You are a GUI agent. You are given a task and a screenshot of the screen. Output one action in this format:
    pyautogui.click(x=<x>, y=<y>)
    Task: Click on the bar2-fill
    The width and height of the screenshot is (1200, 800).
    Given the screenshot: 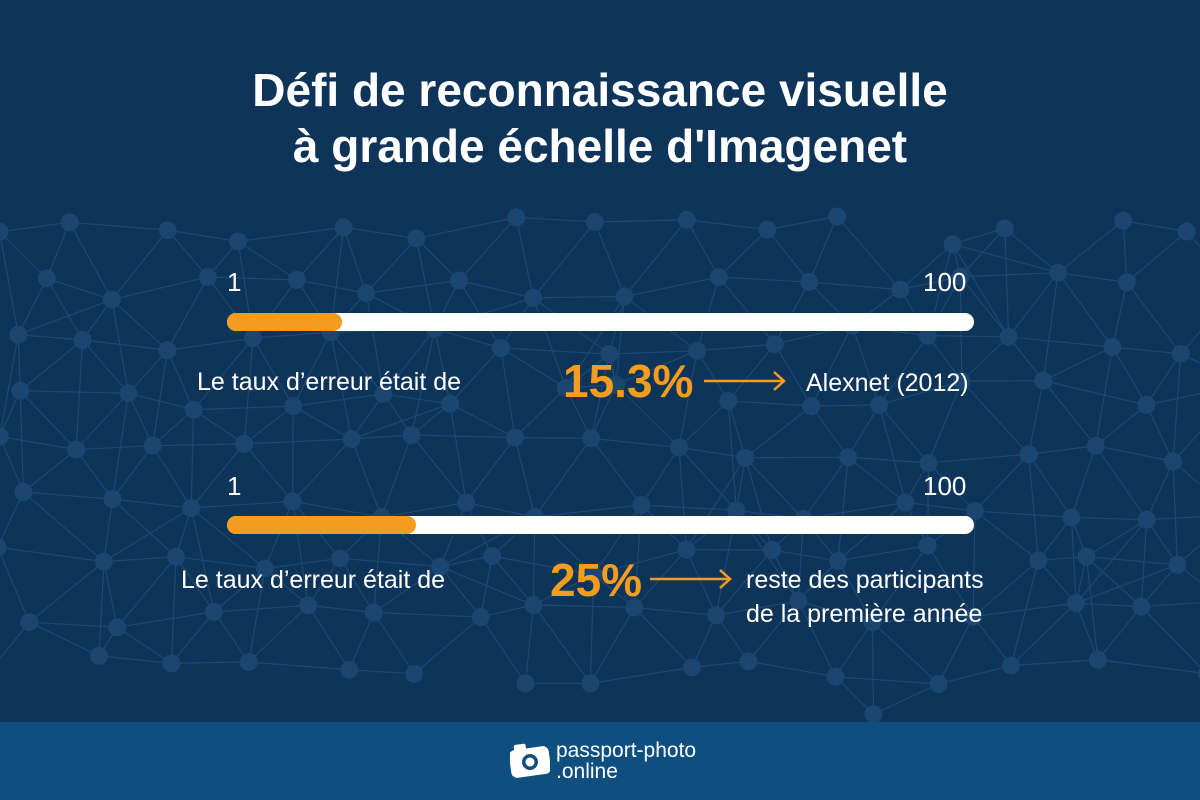 What is the action you would take?
    pyautogui.click(x=321, y=525)
    